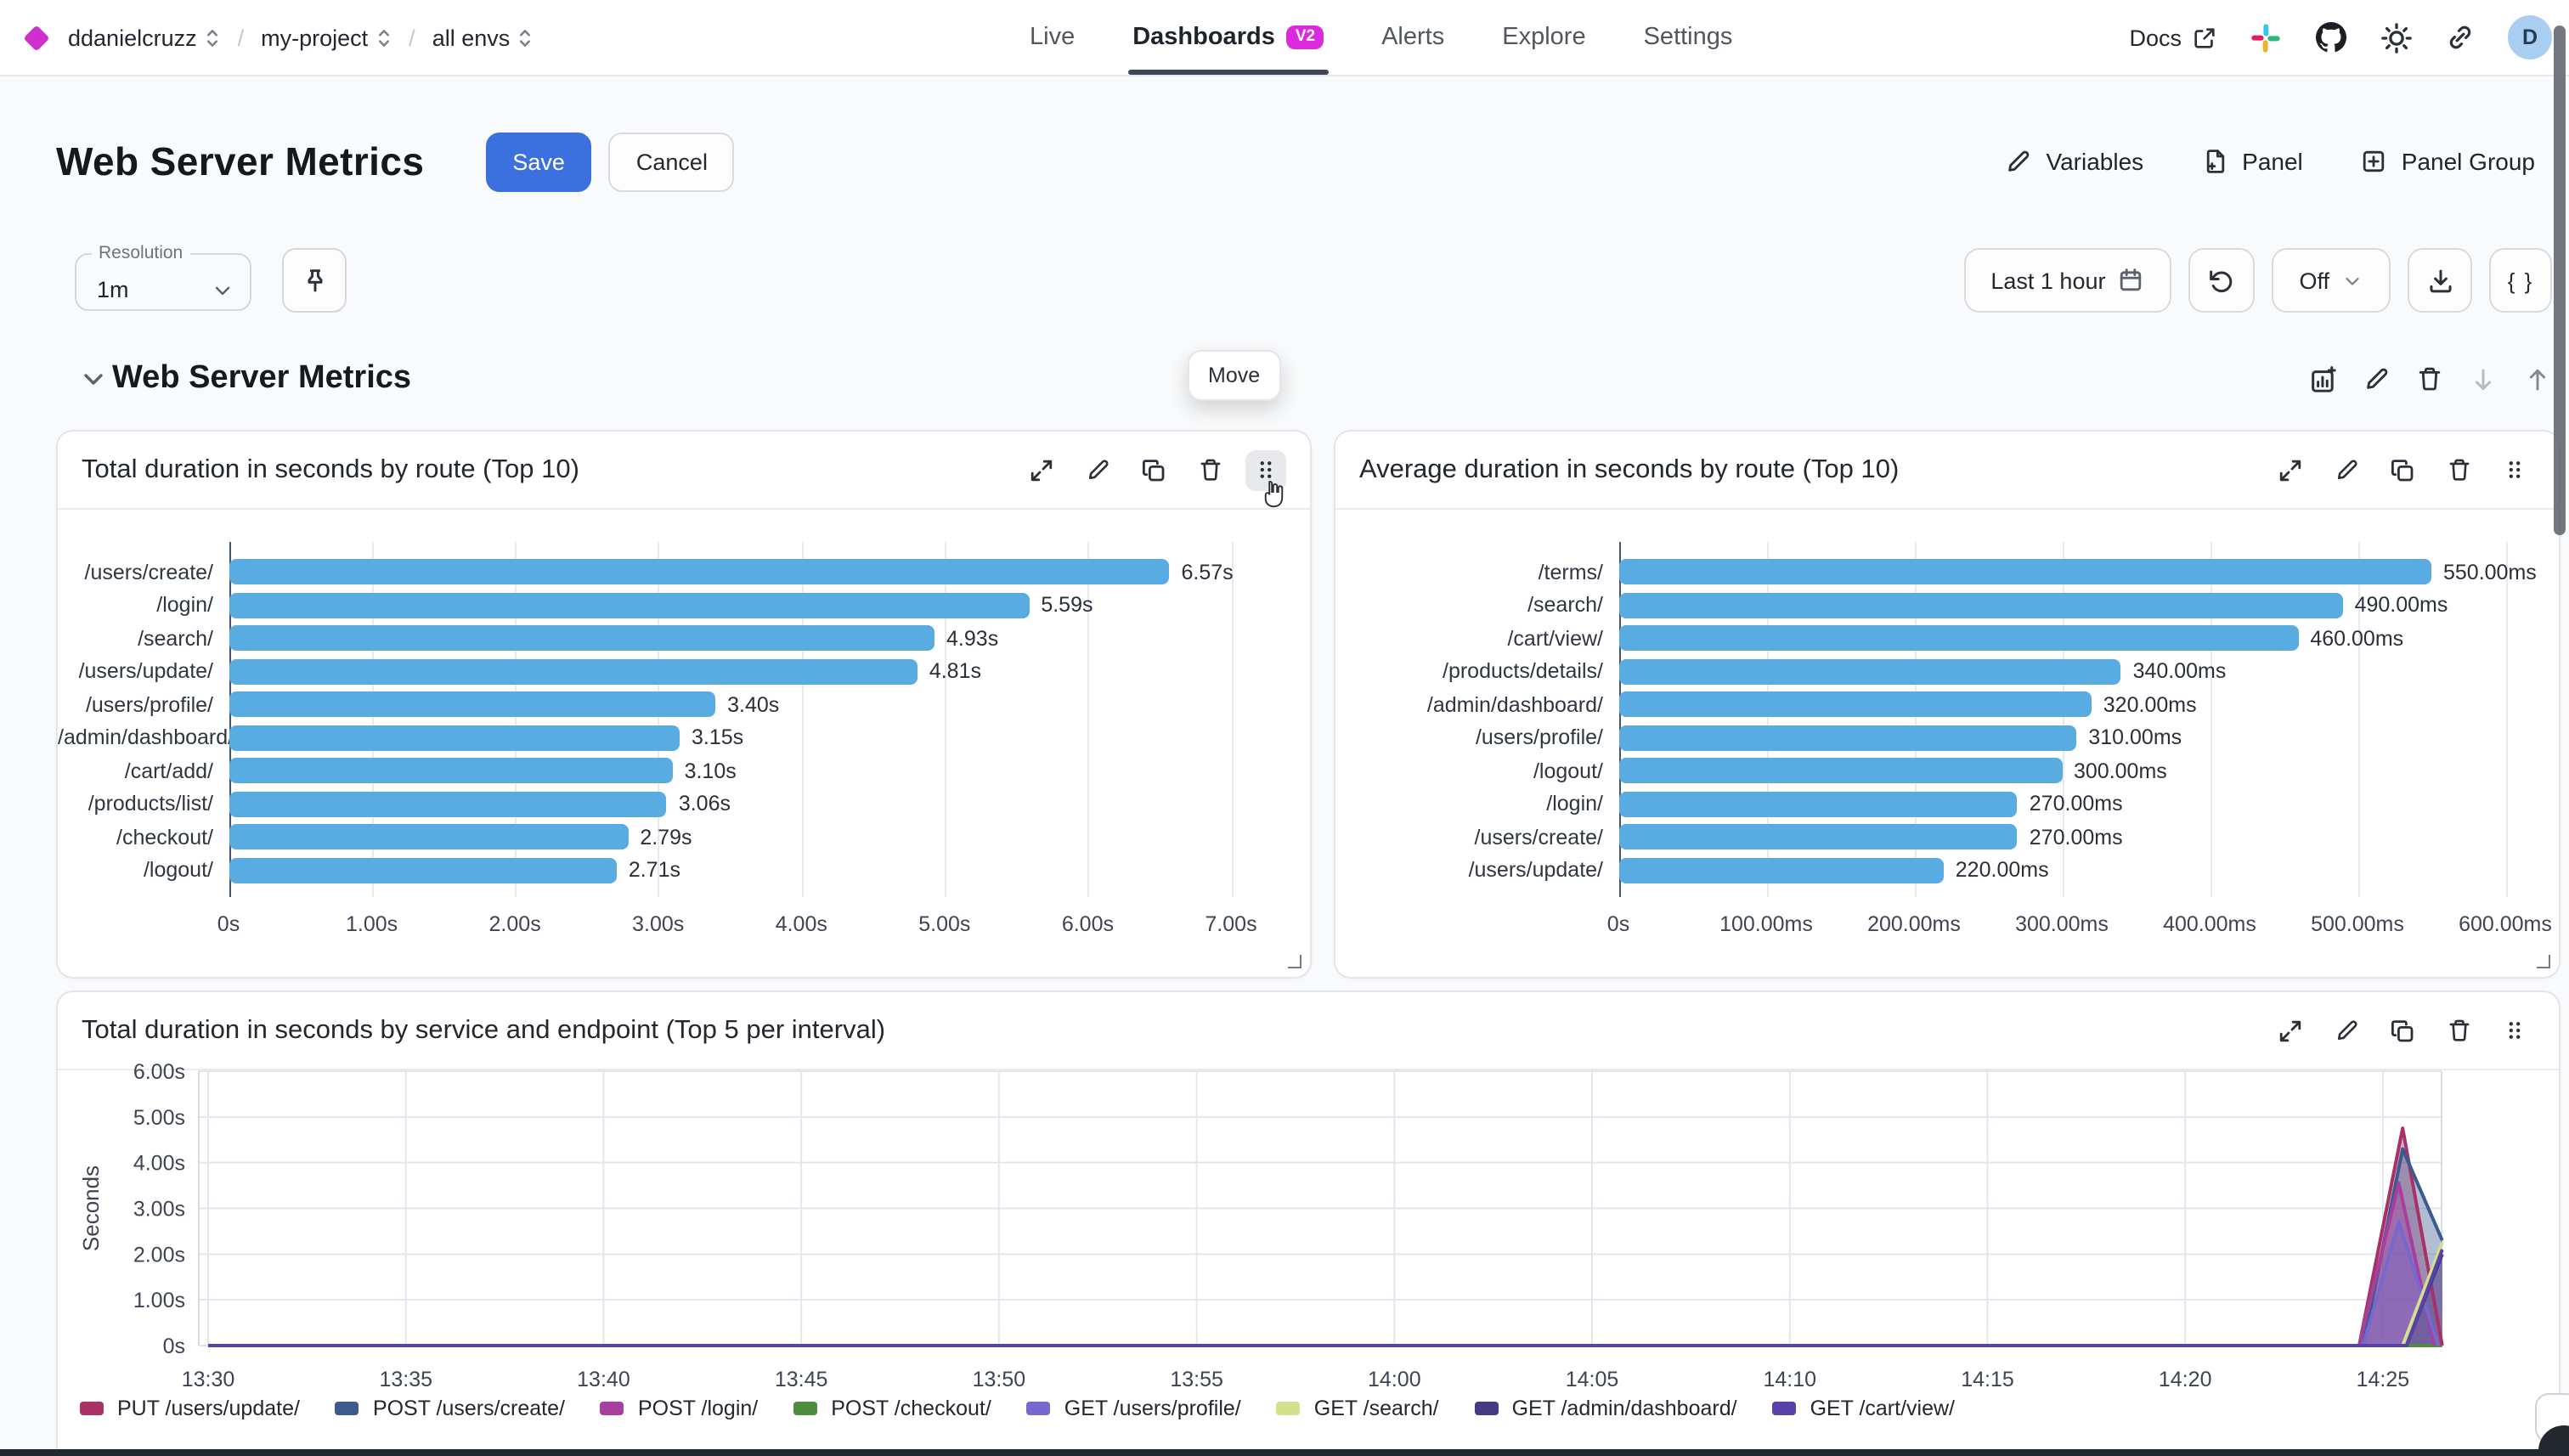 Image resolution: width=2569 pixels, height=1456 pixels. Describe the element at coordinates (671, 161) in the screenshot. I see `cancel-button: Cancel` at that location.